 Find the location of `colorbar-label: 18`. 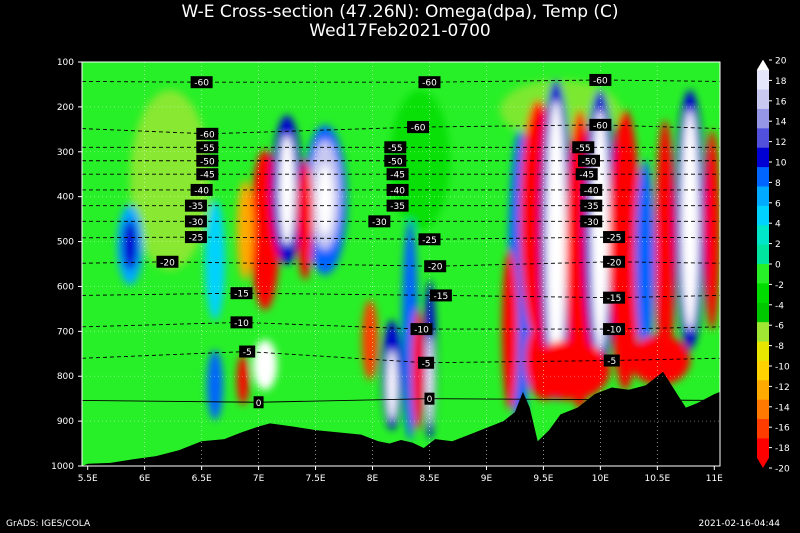

colorbar-label: 18 is located at coordinates (781, 82).